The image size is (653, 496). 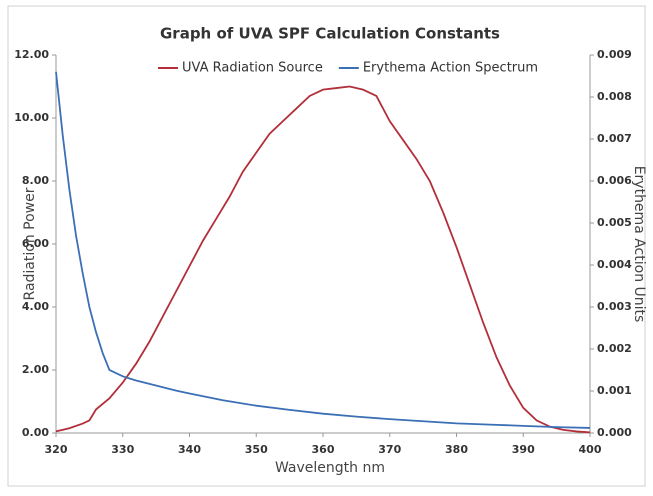 What do you see at coordinates (35, 432) in the screenshot?
I see `y-tick-label: 0.00` at bounding box center [35, 432].